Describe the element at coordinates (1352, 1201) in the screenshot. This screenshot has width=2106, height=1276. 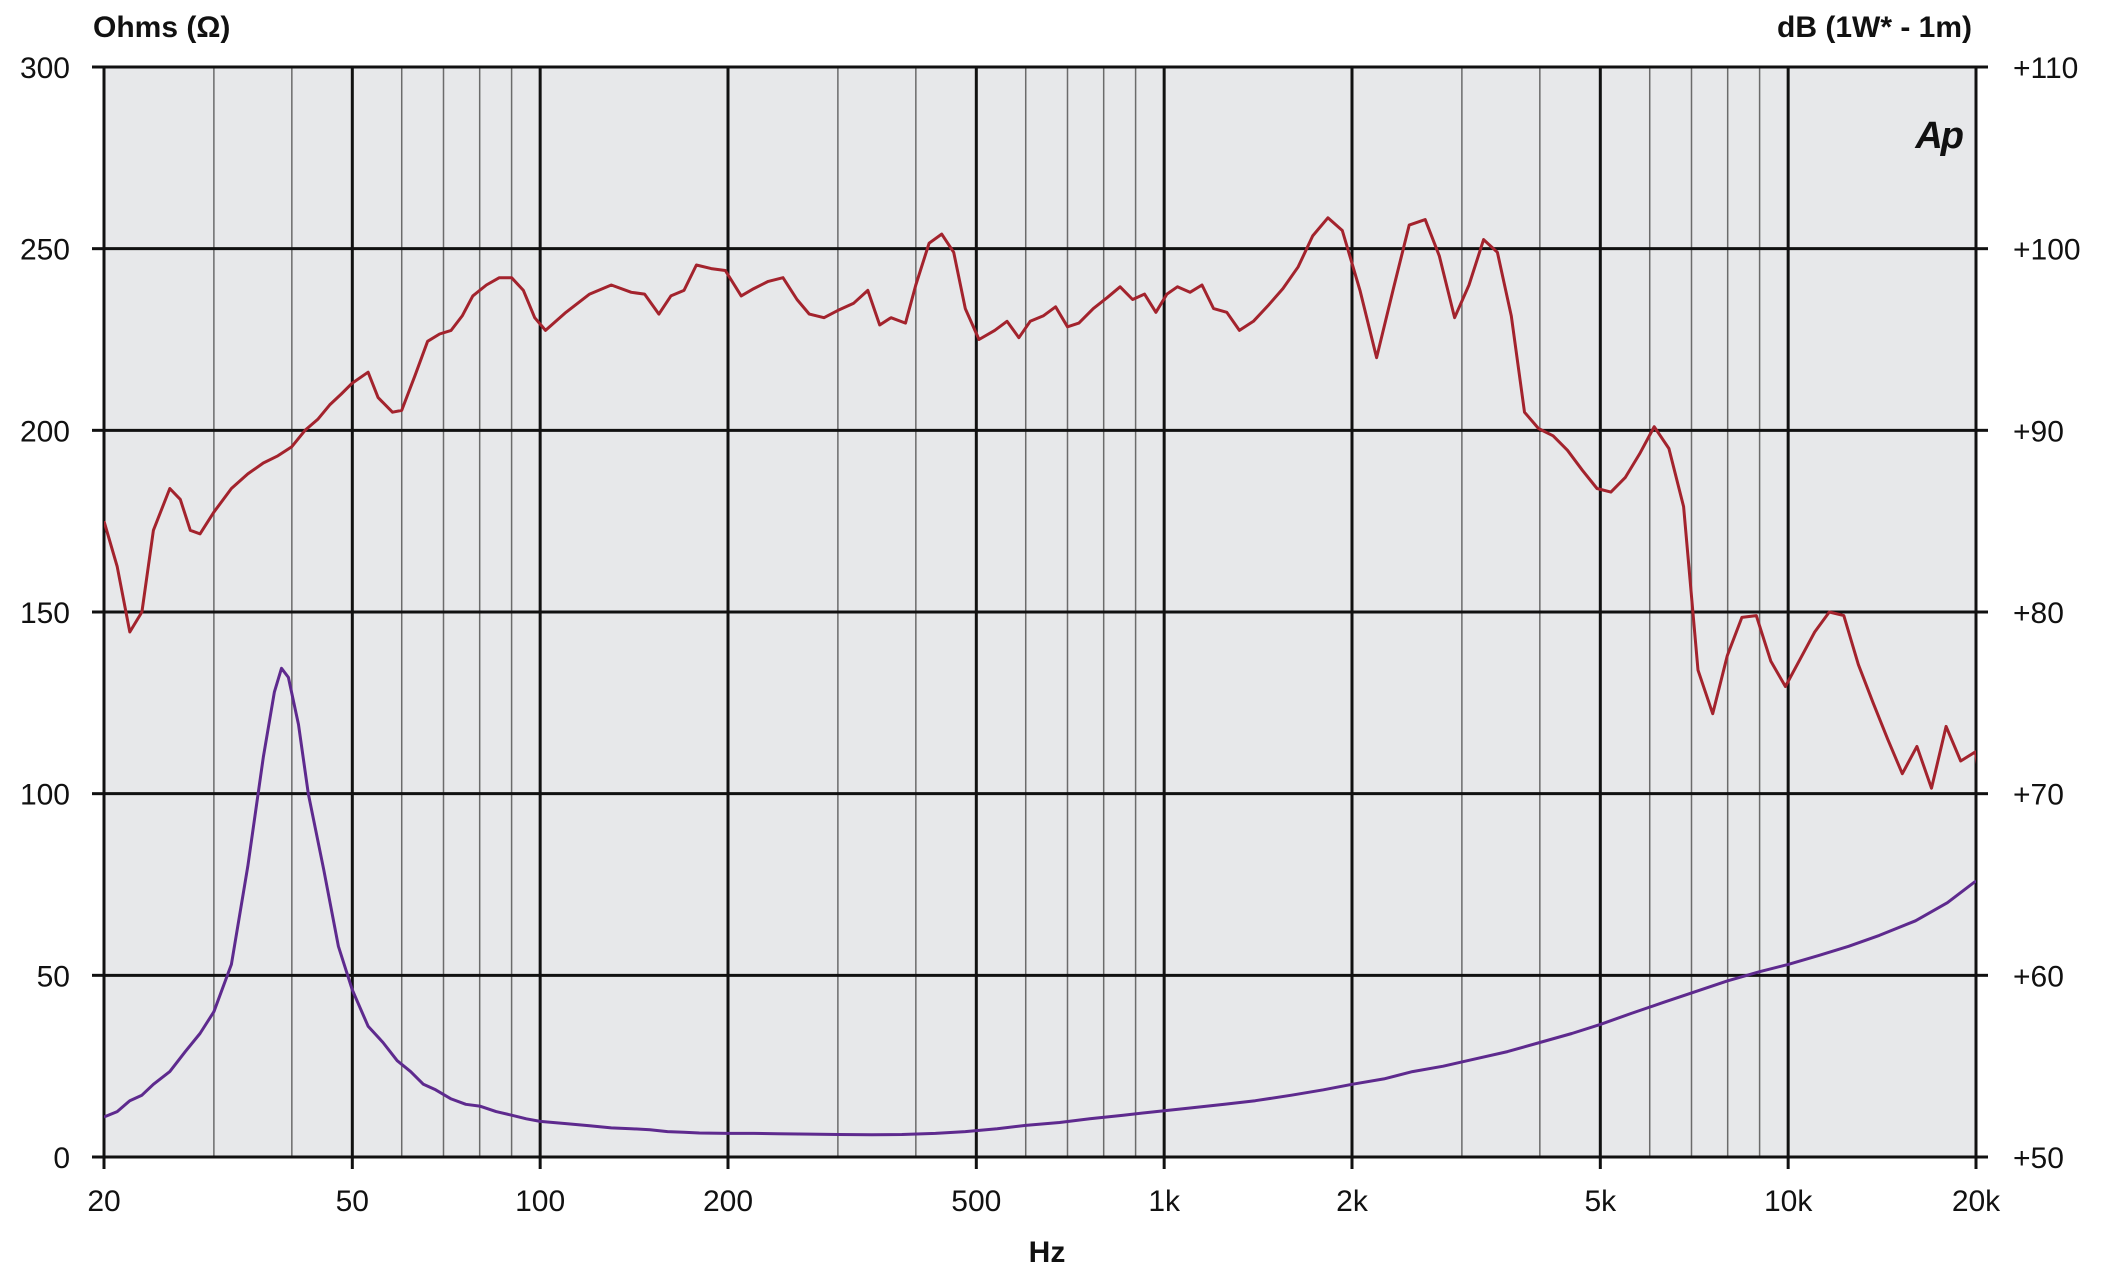
I see `x-tick-label: 2k` at that location.